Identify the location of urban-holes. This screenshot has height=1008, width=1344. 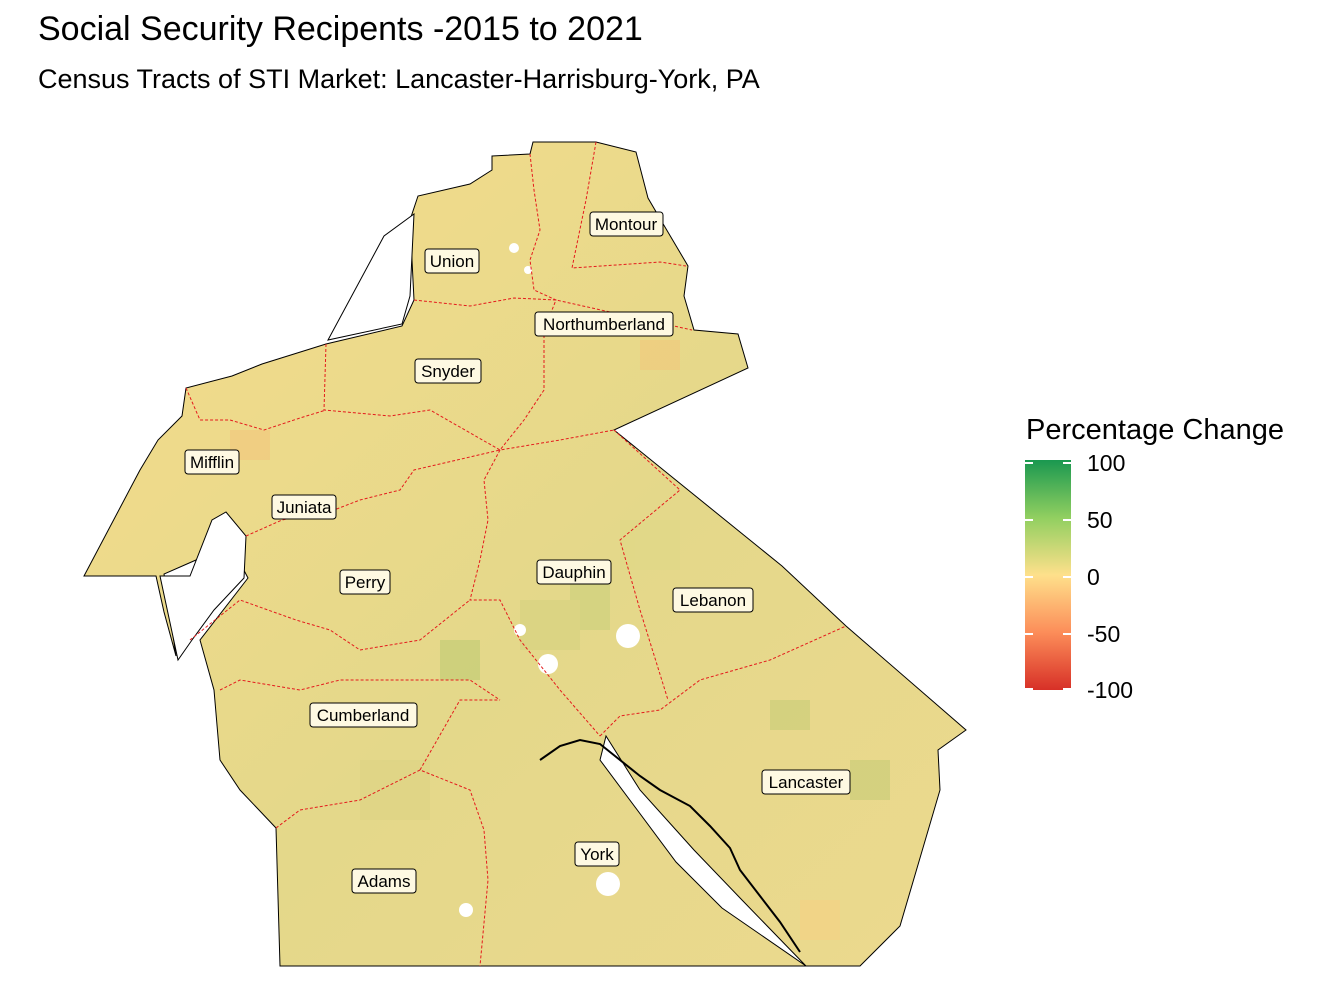
(549, 580).